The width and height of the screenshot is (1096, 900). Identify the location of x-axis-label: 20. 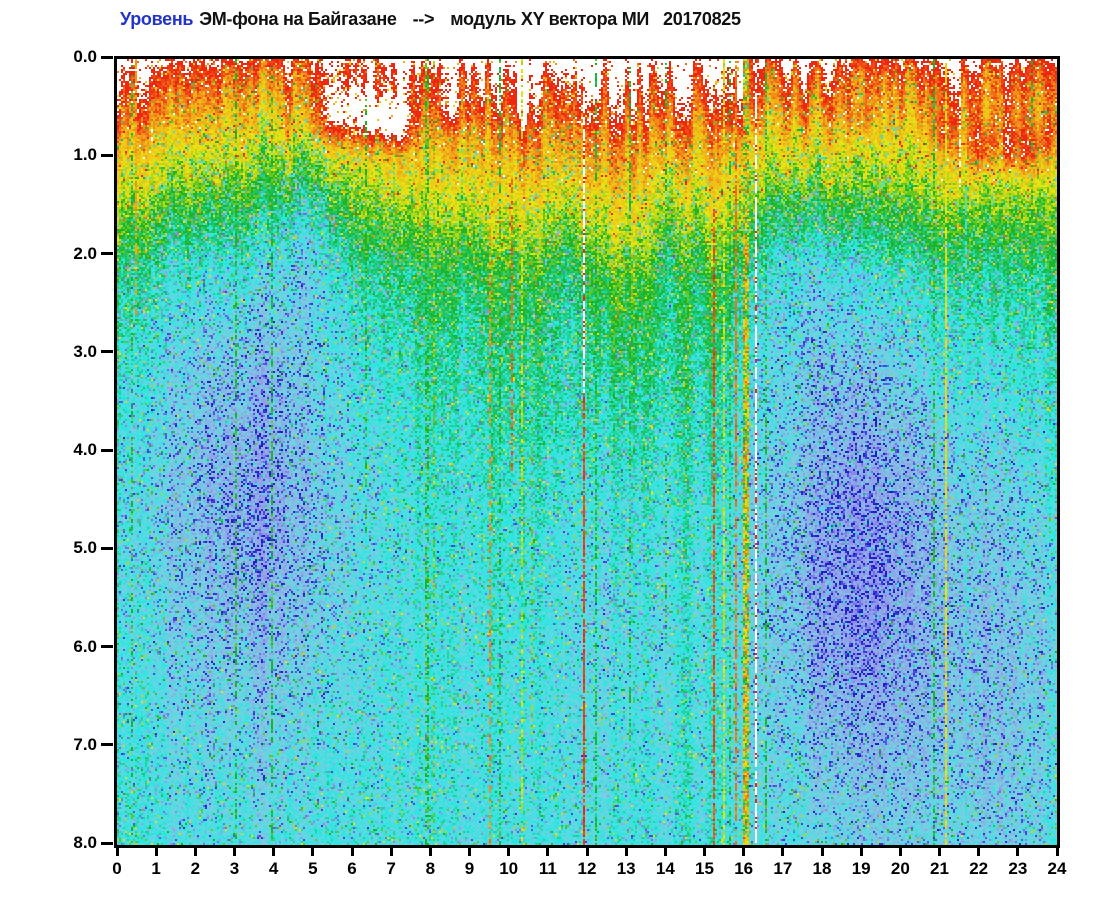
(900, 868).